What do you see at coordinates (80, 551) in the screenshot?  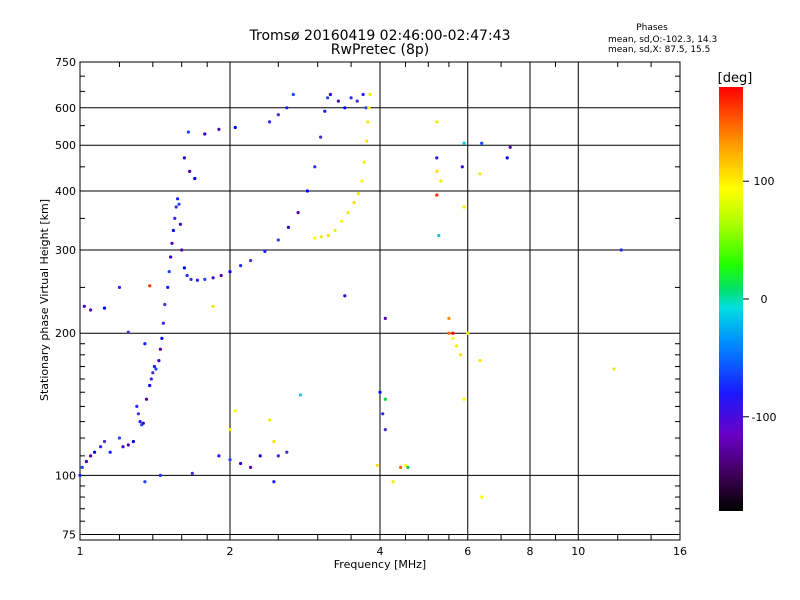 I see `x-tick-label: 1` at bounding box center [80, 551].